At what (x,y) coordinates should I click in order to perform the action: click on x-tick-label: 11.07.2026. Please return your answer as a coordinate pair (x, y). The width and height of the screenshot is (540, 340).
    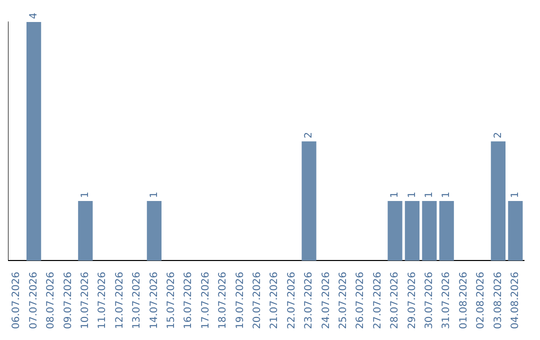
    Looking at the image, I should click on (102, 301).